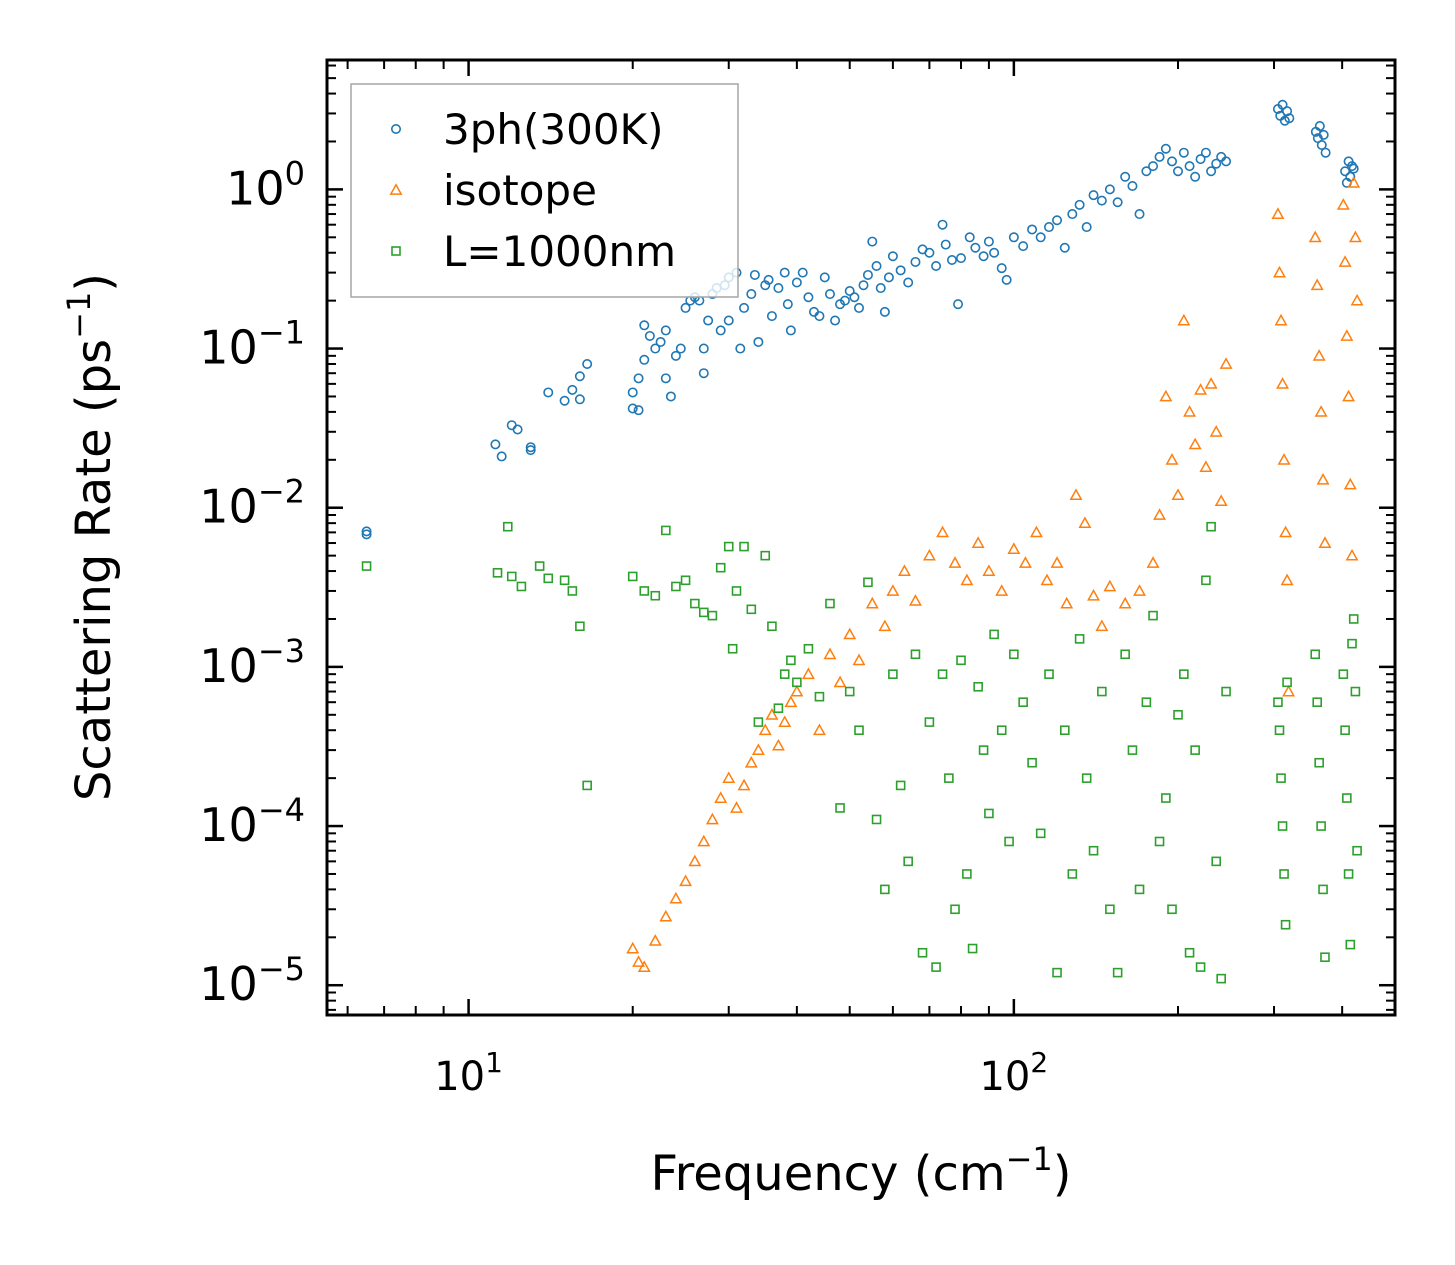 Image resolution: width=1455 pixels, height=1265 pixels. What do you see at coordinates (252, 662) in the screenshot?
I see `y-tick-label: 10−3` at bounding box center [252, 662].